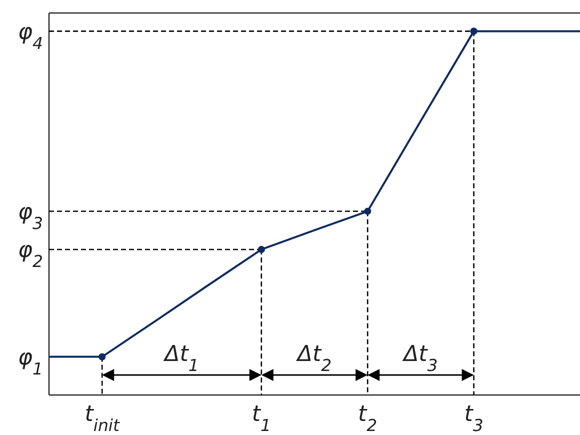  What do you see at coordinates (30, 216) in the screenshot?
I see `text: φ$_{3}$` at bounding box center [30, 216].